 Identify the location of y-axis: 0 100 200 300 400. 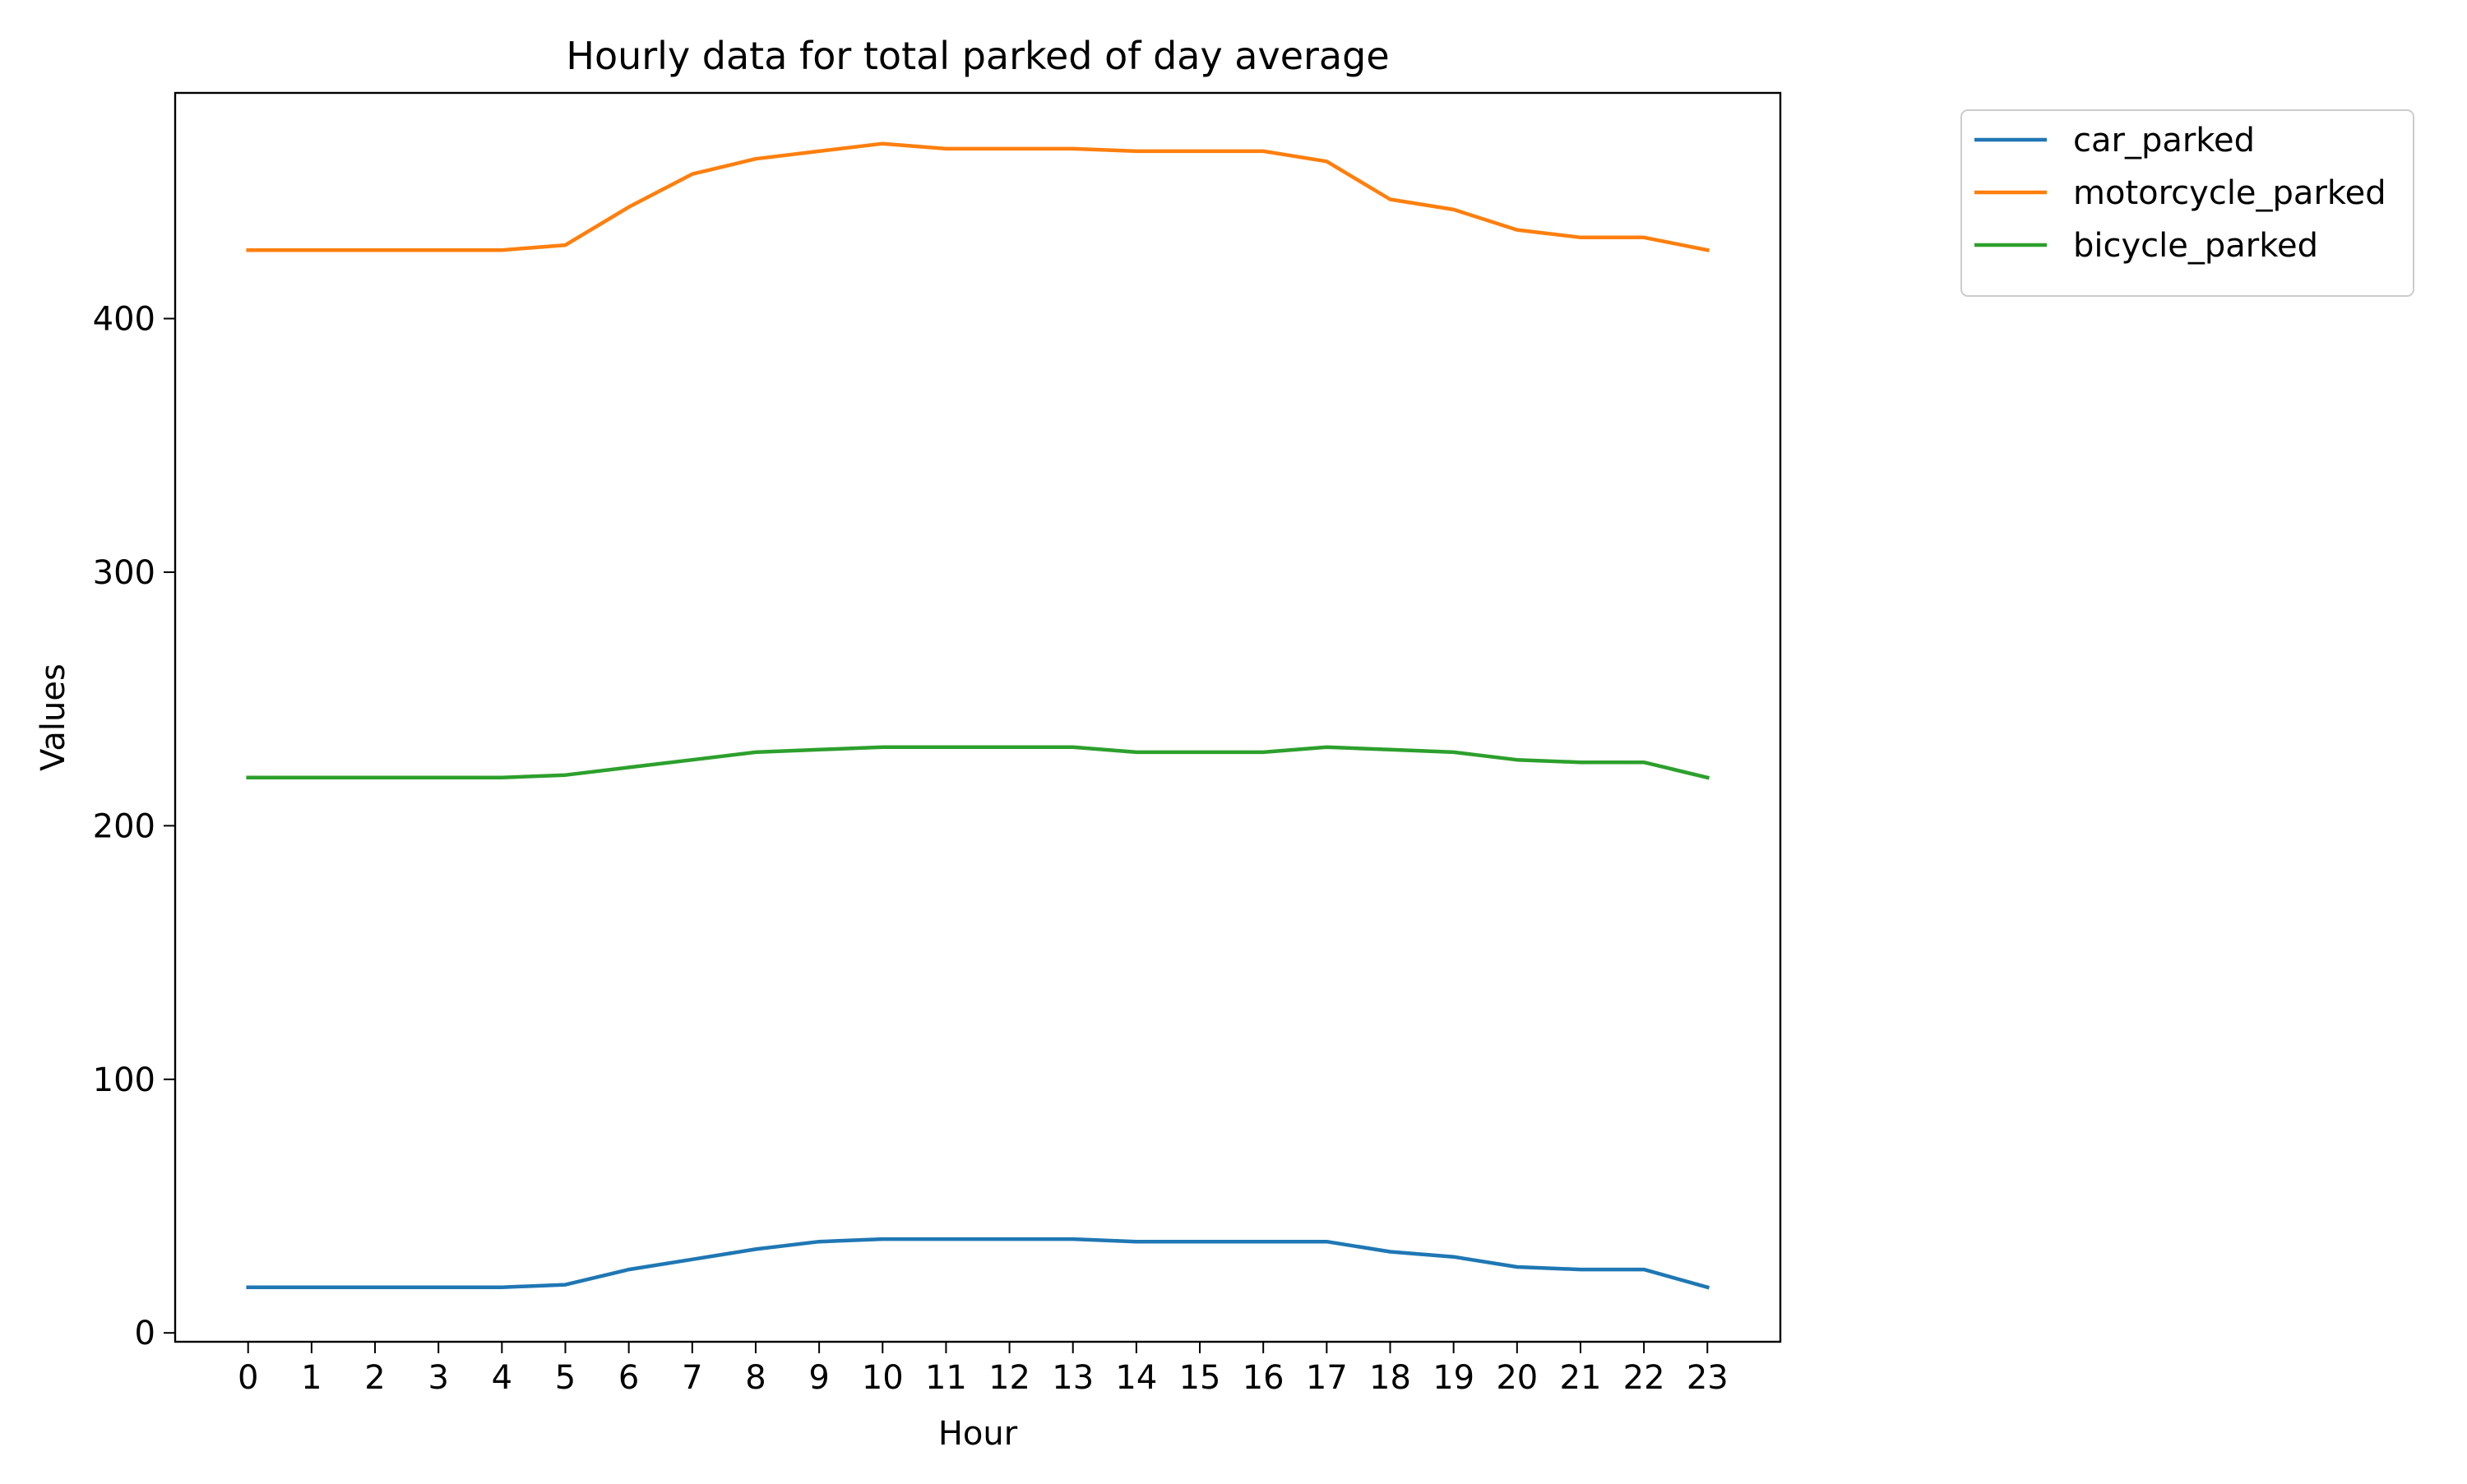
(134, 826).